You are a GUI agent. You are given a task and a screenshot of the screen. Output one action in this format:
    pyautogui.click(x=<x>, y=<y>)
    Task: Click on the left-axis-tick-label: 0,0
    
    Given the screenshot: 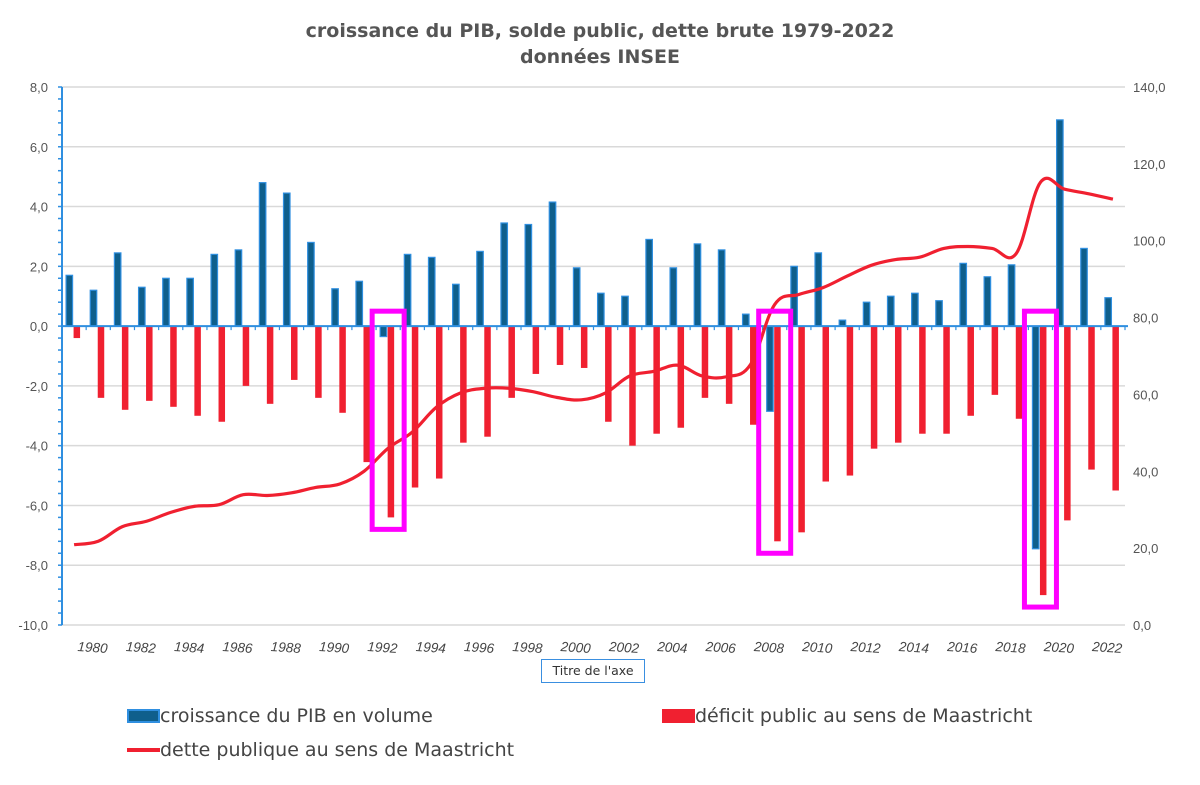 What is the action you would take?
    pyautogui.click(x=39, y=326)
    